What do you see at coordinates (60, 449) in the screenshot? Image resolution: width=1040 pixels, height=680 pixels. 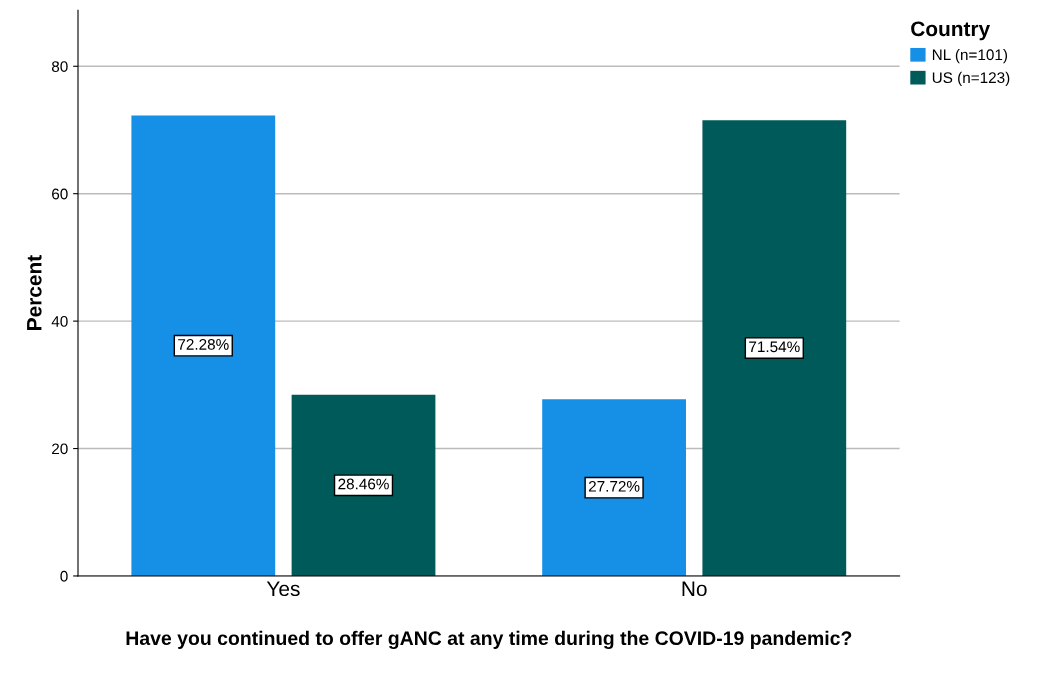 I see `y-tick-label: 20` at bounding box center [60, 449].